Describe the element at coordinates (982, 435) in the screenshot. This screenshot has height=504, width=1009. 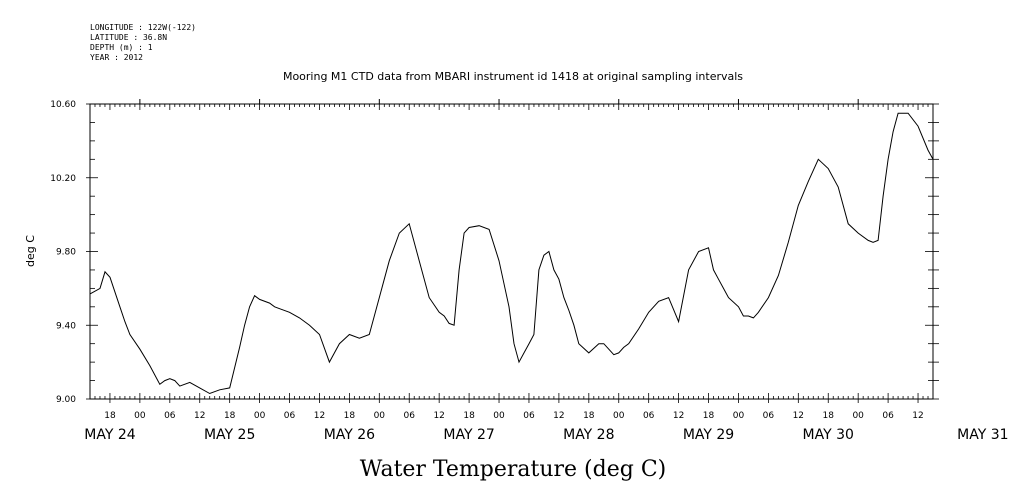
I see `day-label: MAY 31` at that location.